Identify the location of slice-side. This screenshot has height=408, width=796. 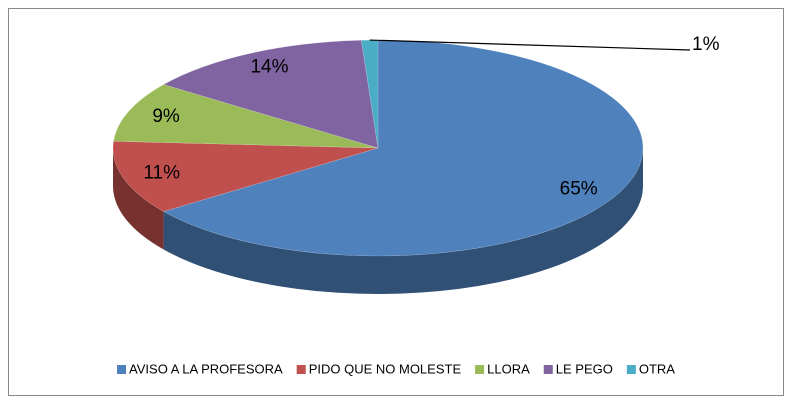
(138, 199).